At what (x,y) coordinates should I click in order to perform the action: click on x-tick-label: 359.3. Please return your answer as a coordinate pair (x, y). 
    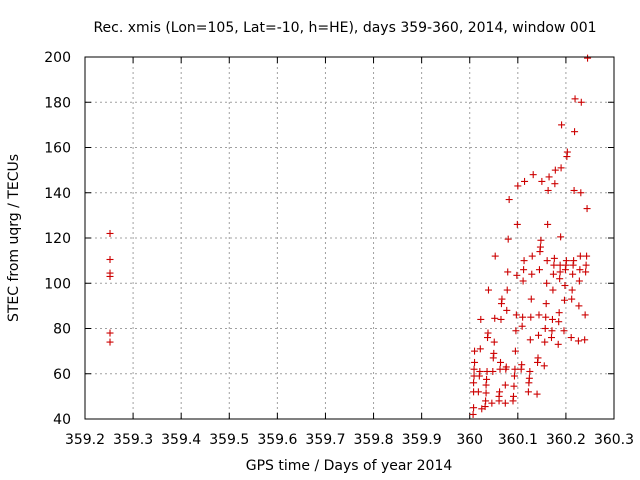
    Looking at the image, I should click on (133, 440).